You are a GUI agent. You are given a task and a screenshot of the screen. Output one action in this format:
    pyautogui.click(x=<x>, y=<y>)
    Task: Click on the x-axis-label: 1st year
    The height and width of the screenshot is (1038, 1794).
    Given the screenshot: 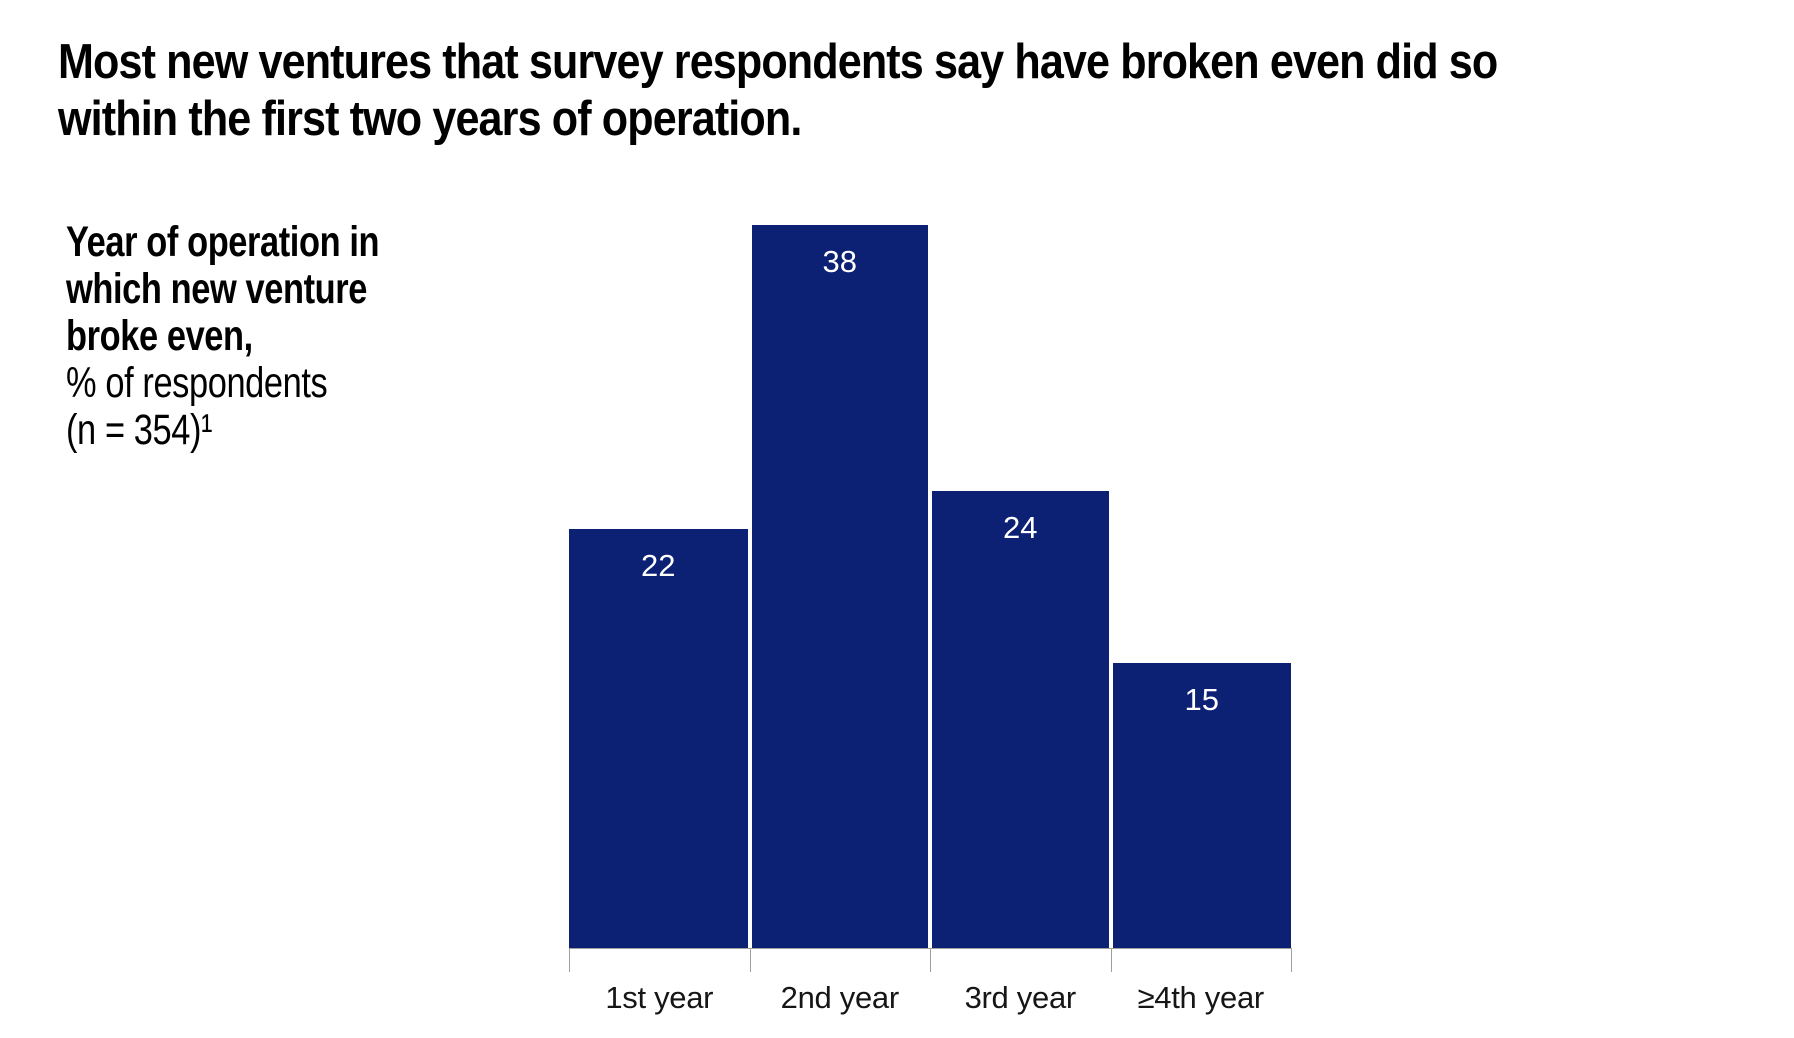 What is the action you would take?
    pyautogui.click(x=659, y=997)
    